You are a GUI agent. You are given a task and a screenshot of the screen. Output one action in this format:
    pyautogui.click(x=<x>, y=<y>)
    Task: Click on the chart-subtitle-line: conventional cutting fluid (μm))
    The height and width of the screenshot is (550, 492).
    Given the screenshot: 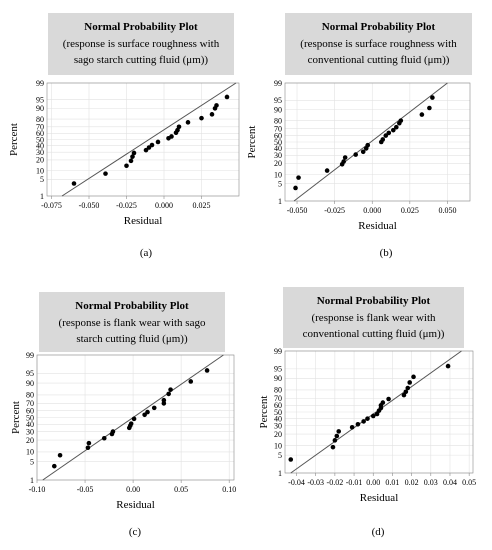 What is the action you would take?
    pyautogui.click(x=374, y=334)
    